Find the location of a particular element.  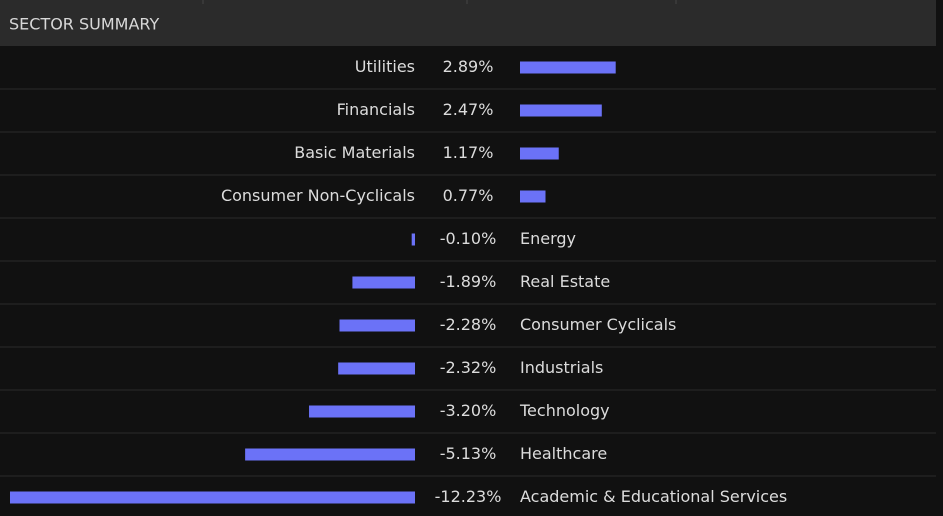

chart-title: SECTOR SUMMARY is located at coordinates (84, 24).